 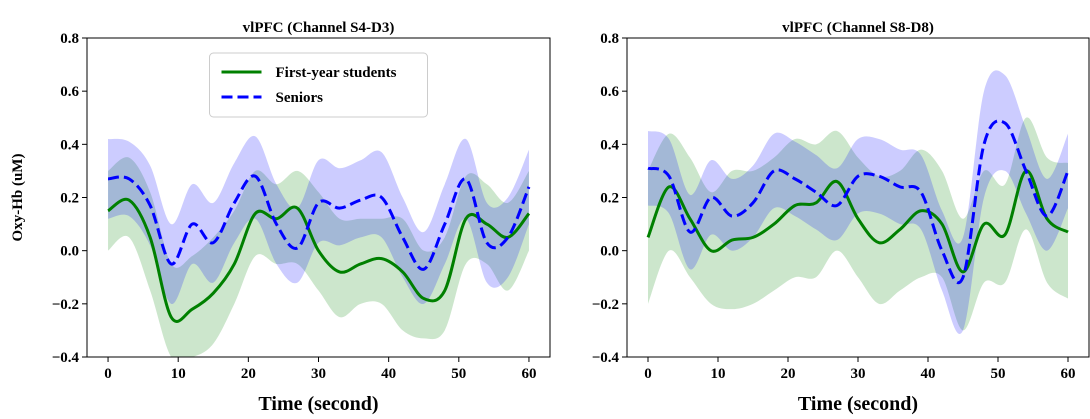 I want to click on legend-box, so click(x=318, y=85).